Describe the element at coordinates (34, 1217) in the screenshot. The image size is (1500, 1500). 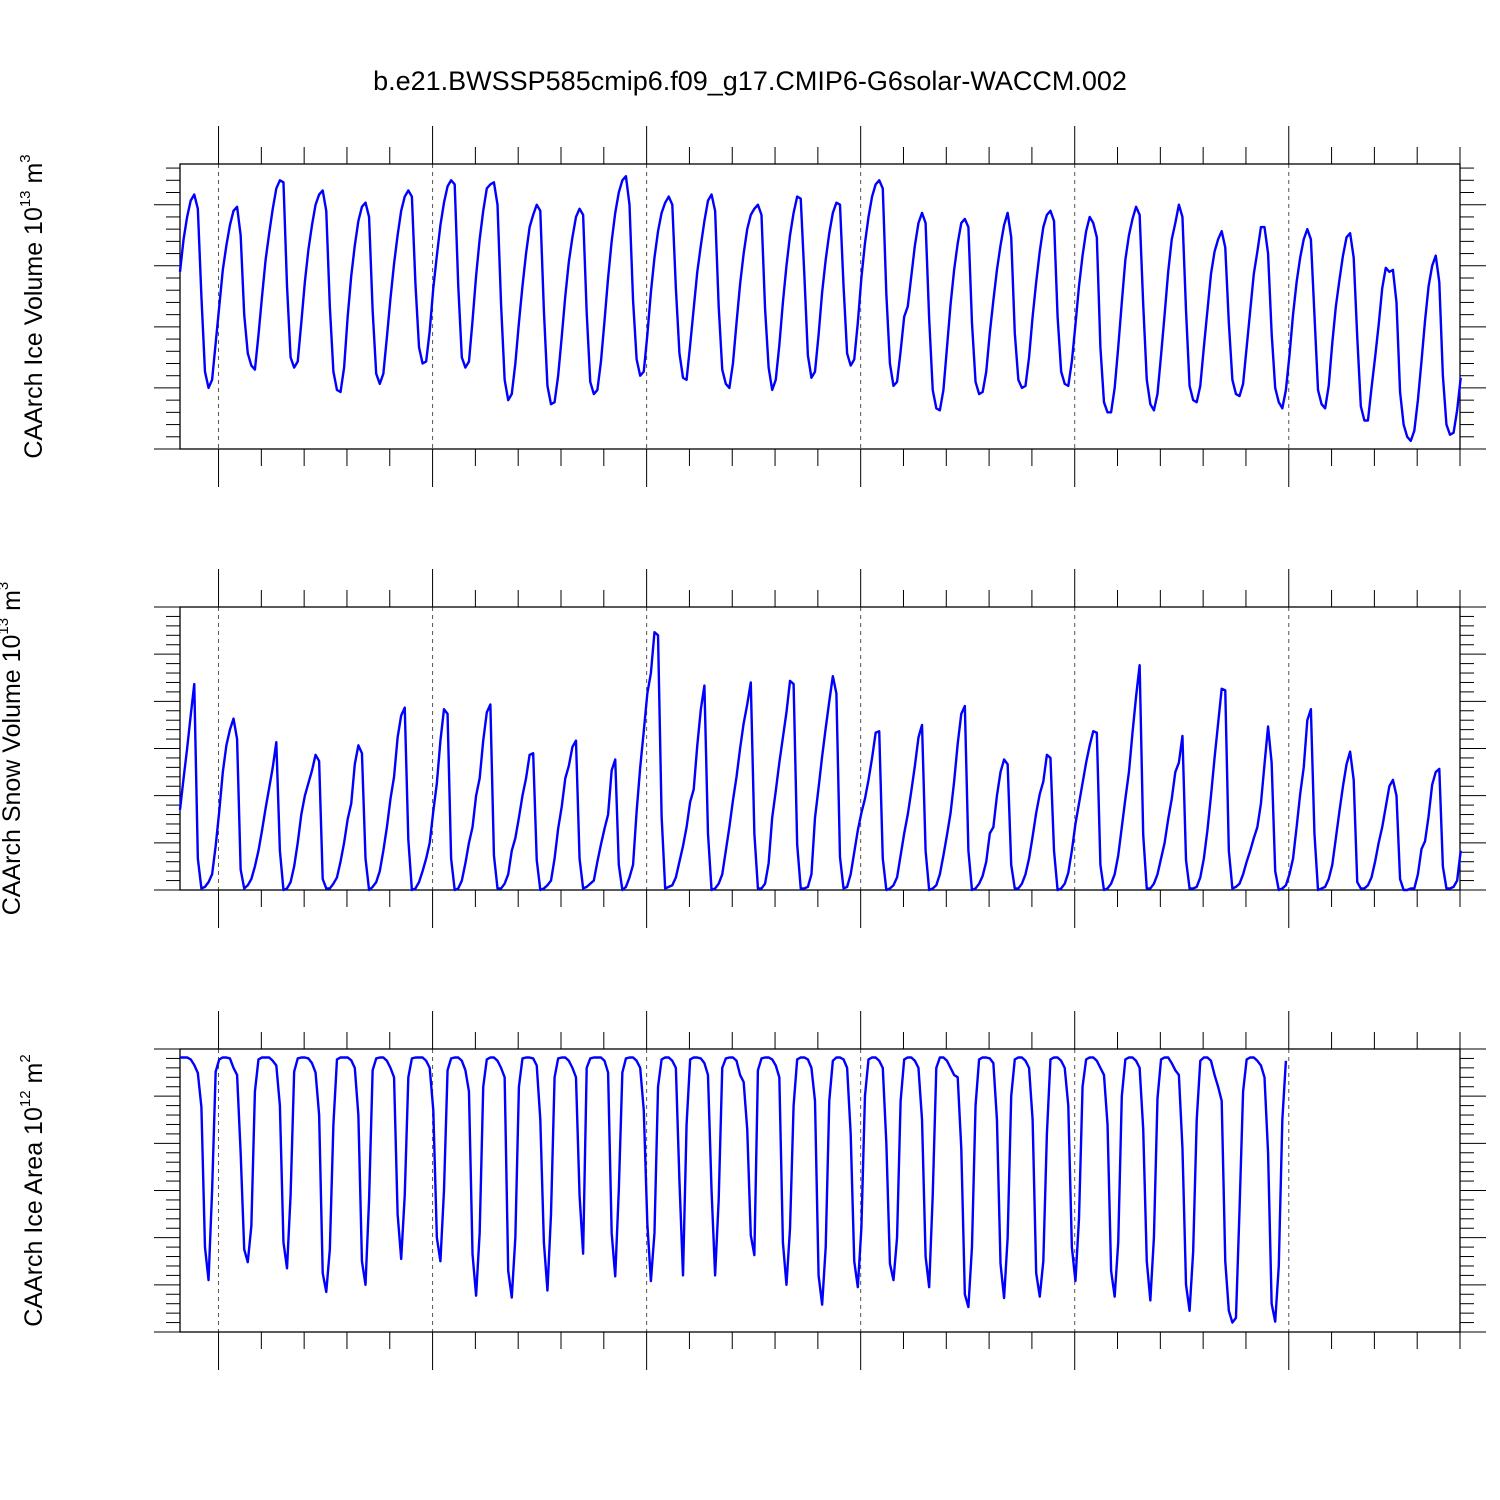
I see `y-axis-label-text: CAArch Ice Area 10` at that location.